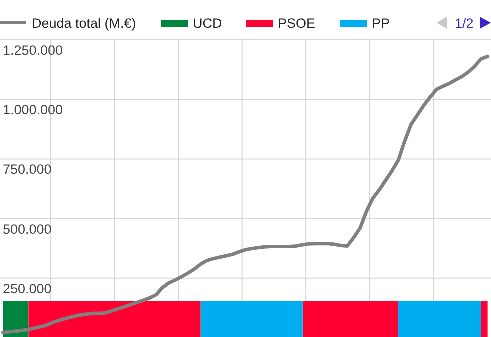  I want to click on y-tick-label: 1.250.000, so click(33, 50).